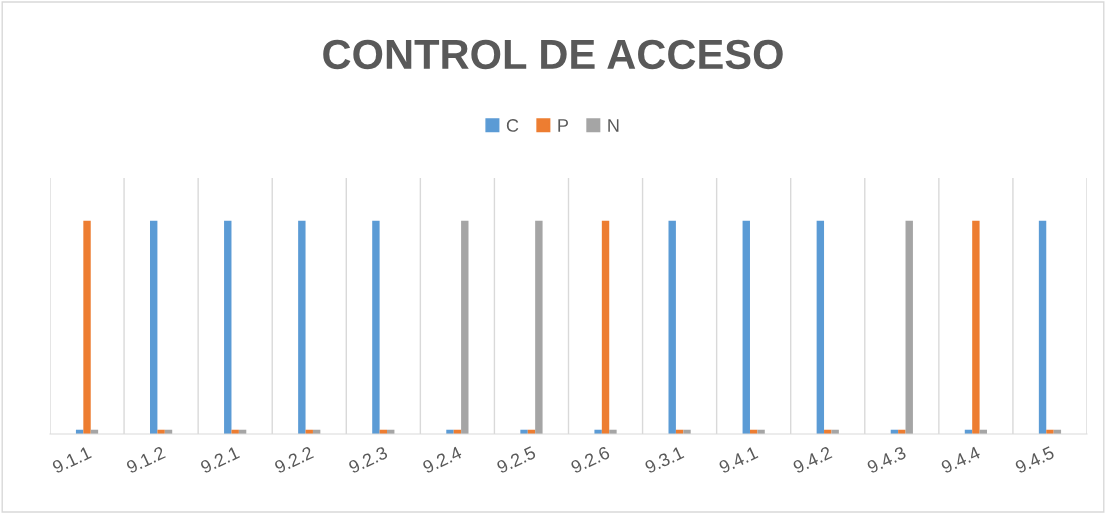 This screenshot has height=513, width=1106. Describe the element at coordinates (664, 459) in the screenshot. I see `x-tick-label: 9.3.1` at that location.